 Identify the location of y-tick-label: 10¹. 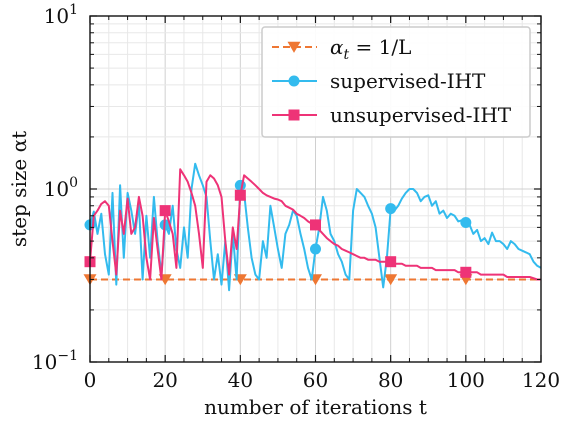
(61, 15).